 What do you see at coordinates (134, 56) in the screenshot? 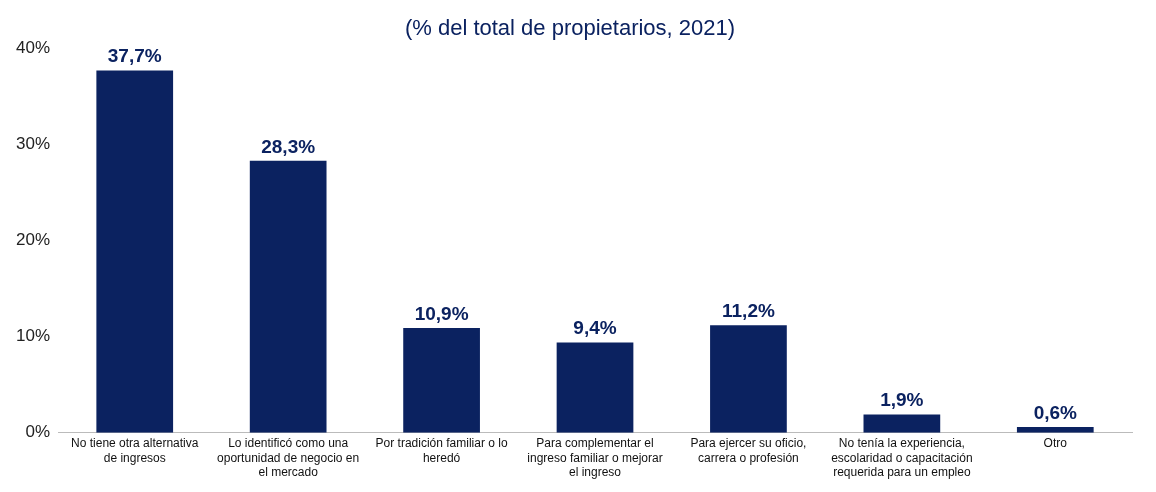
I see `data-label: 37,7%` at bounding box center [134, 56].